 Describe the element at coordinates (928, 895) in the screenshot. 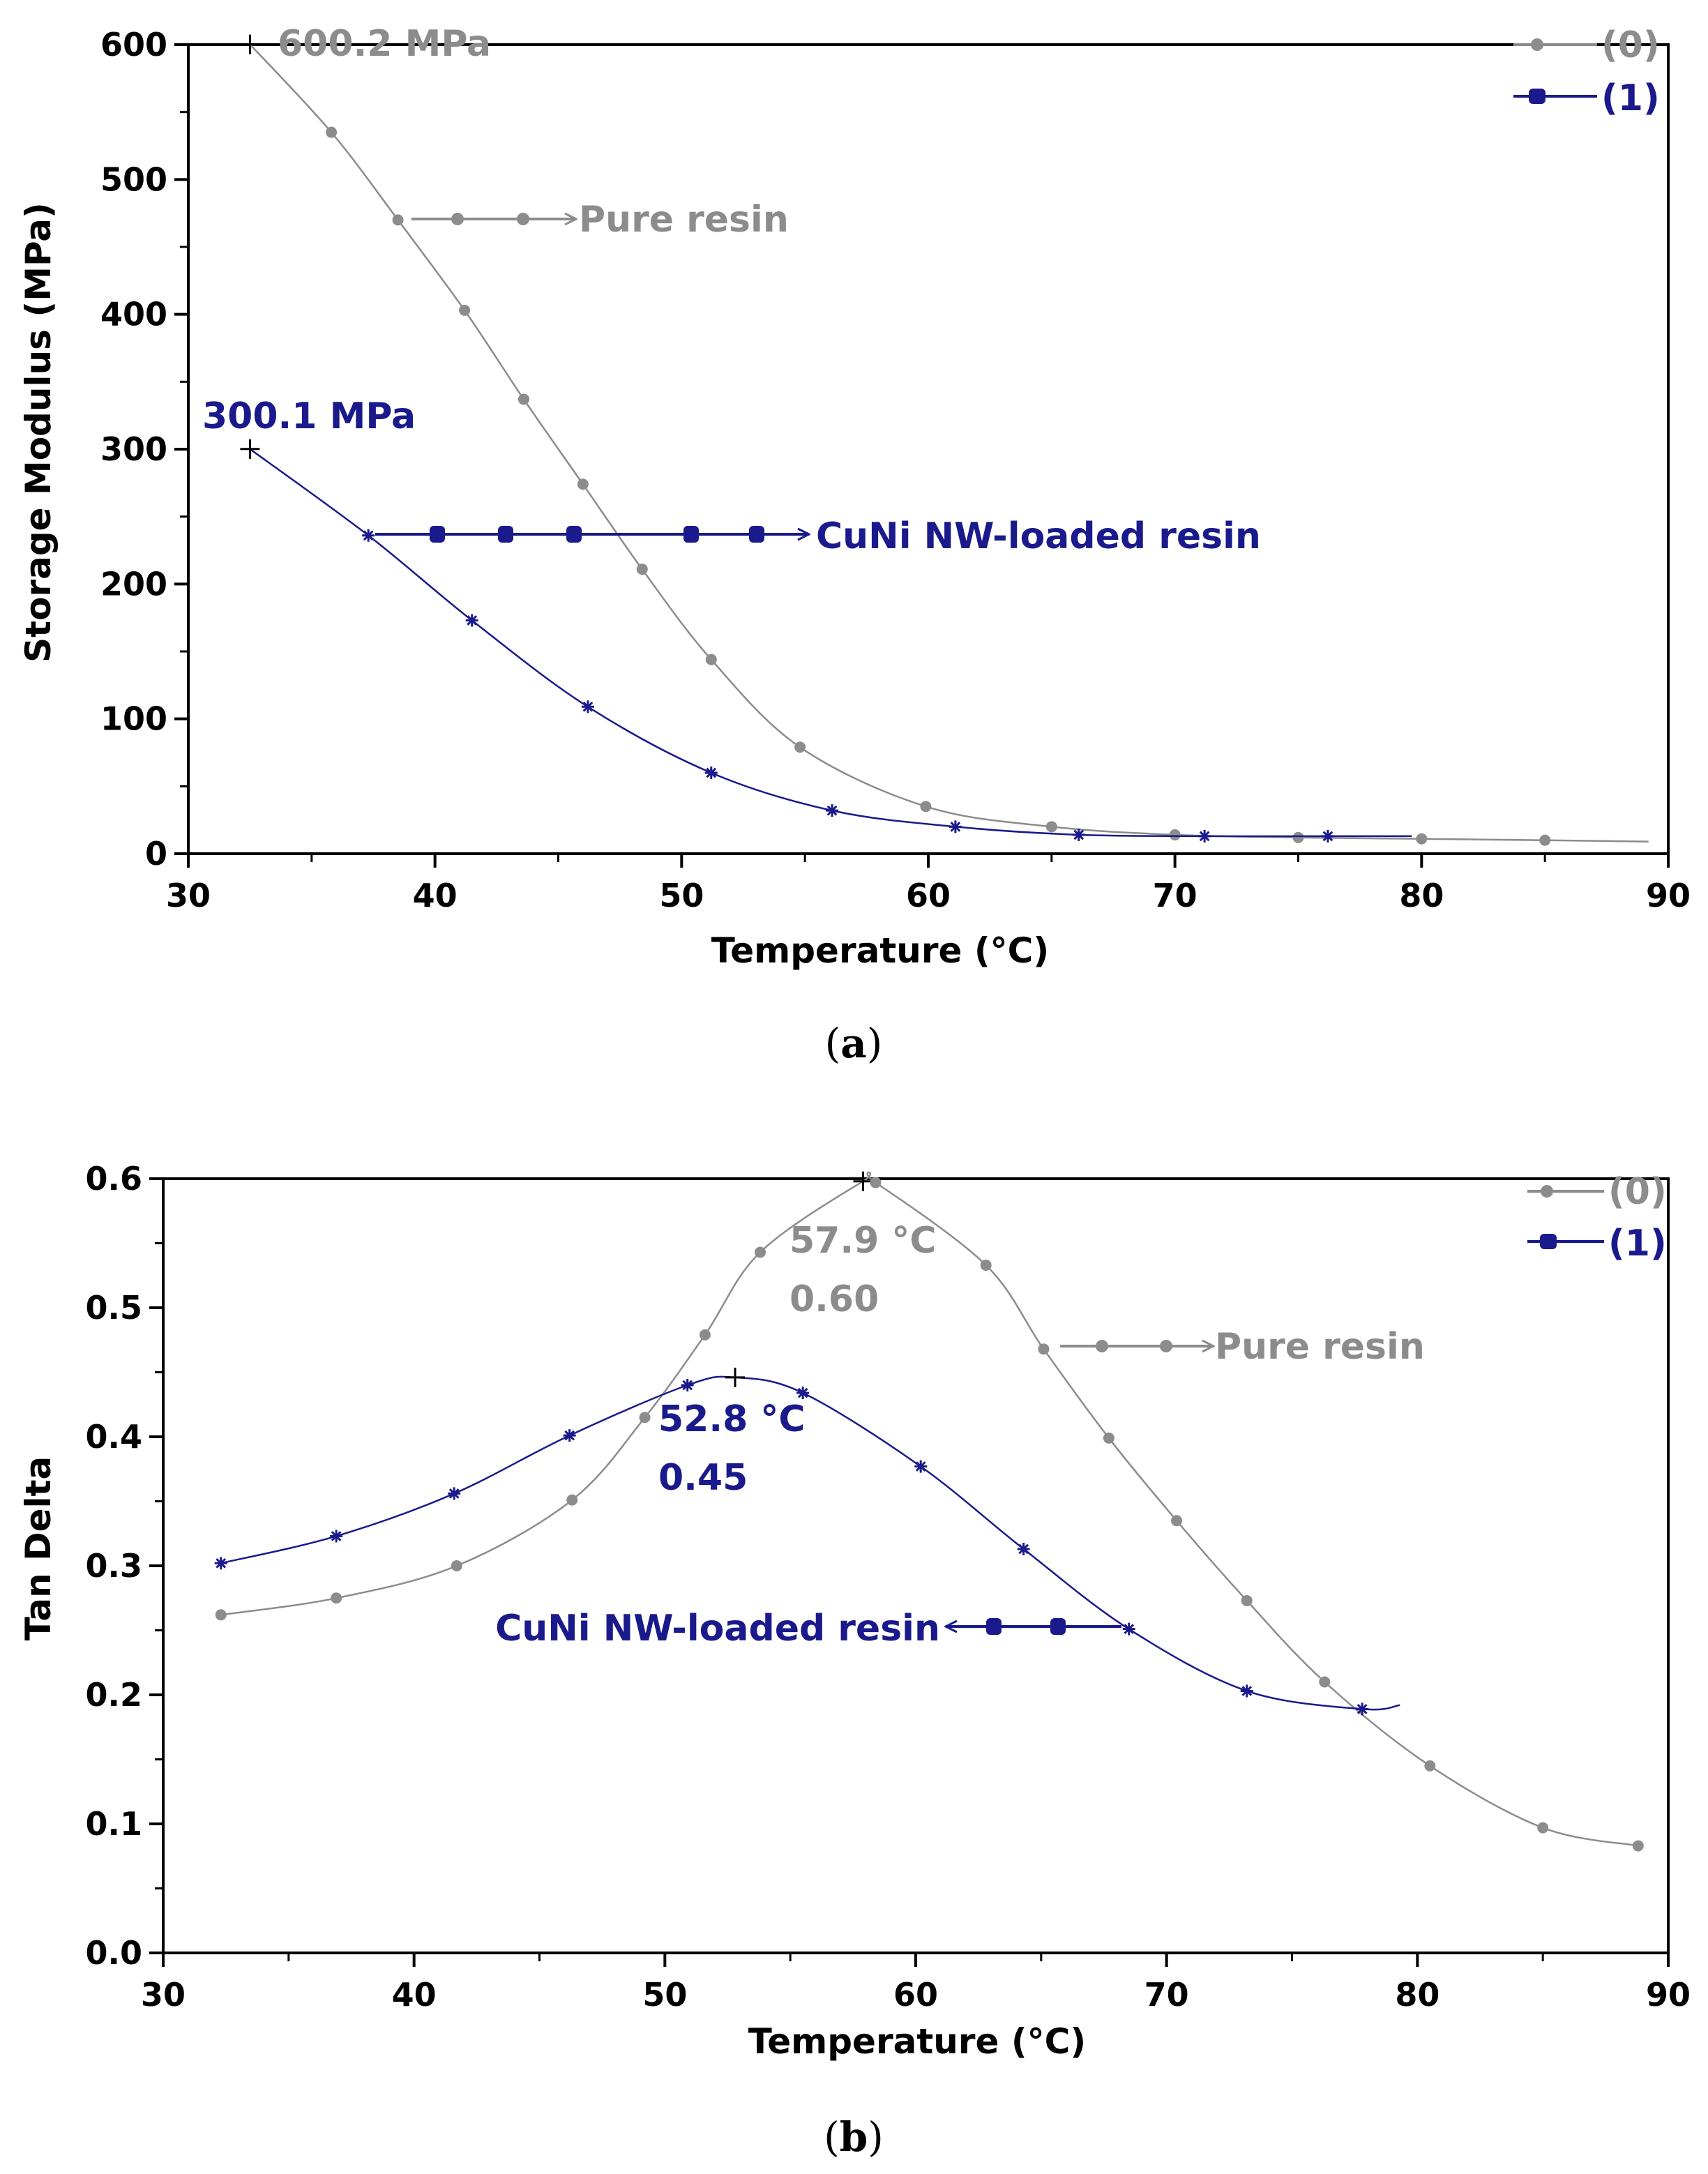

I see `x-tick-label: 60` at that location.